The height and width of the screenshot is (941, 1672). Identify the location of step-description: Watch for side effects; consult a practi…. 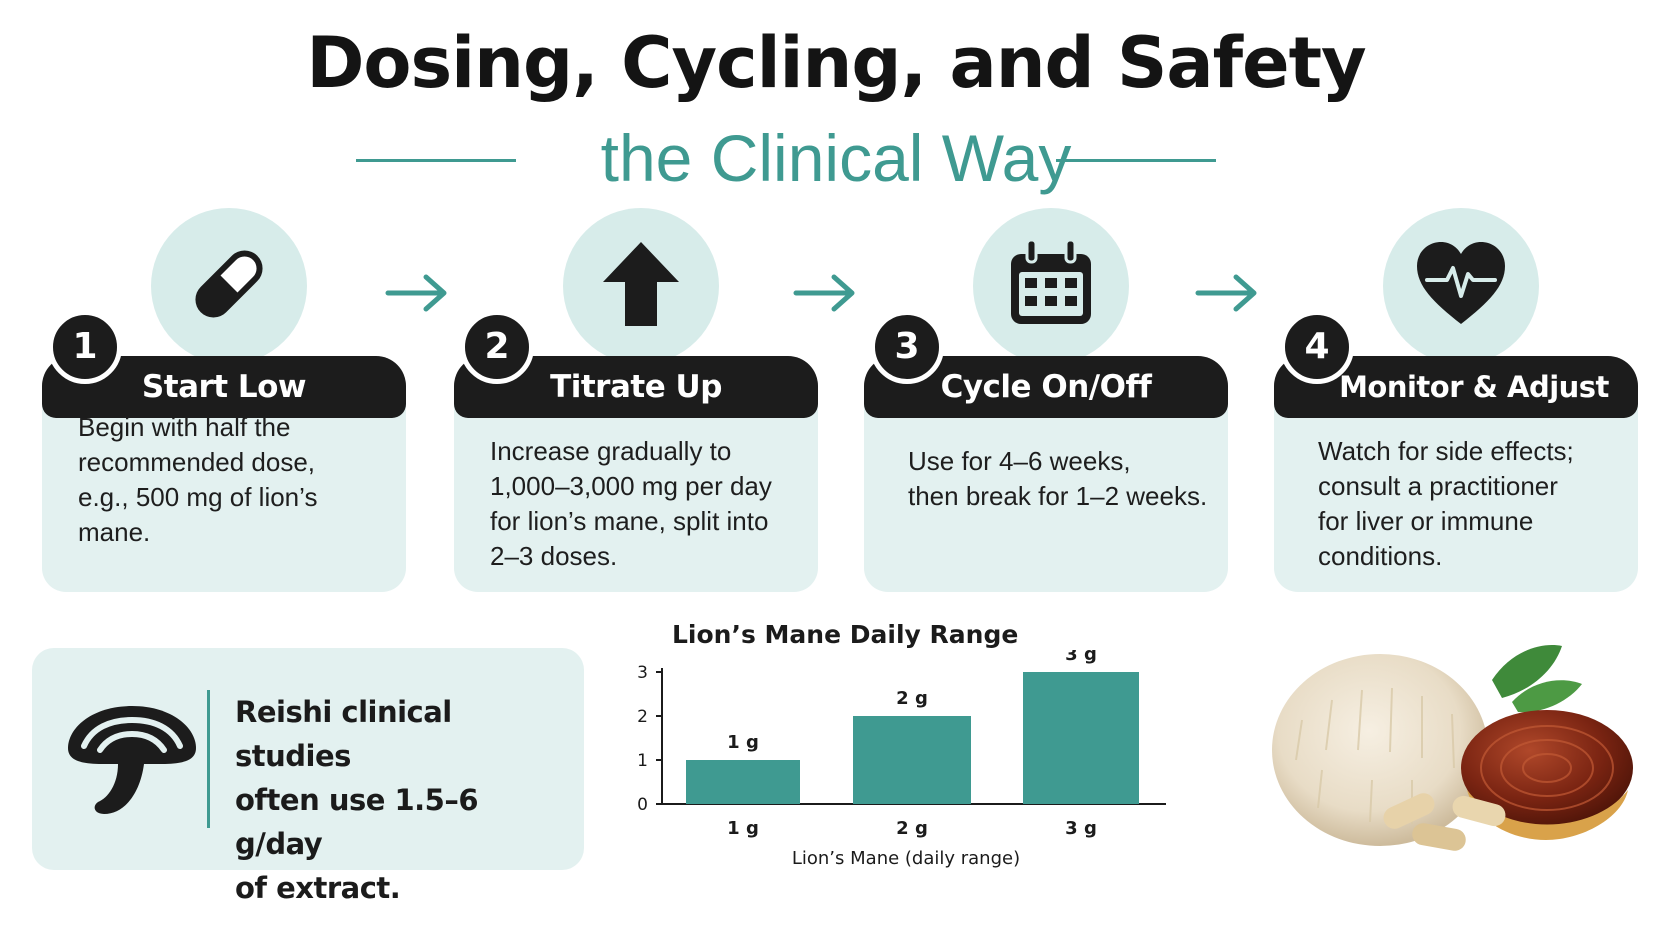
(1476, 504).